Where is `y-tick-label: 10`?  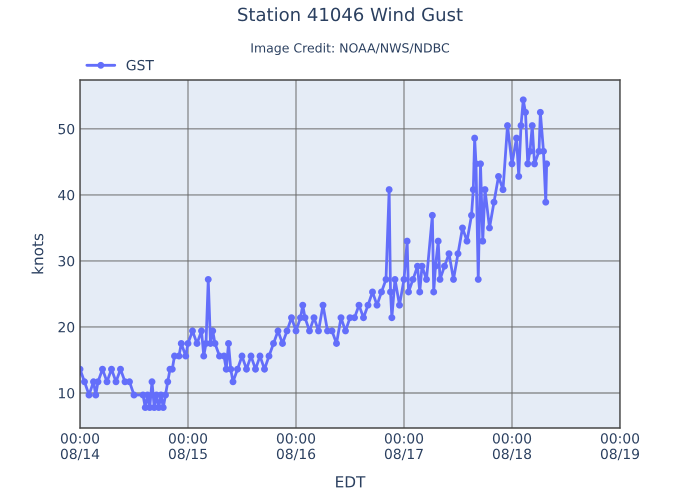
y-tick-label: 10 is located at coordinates (66, 393).